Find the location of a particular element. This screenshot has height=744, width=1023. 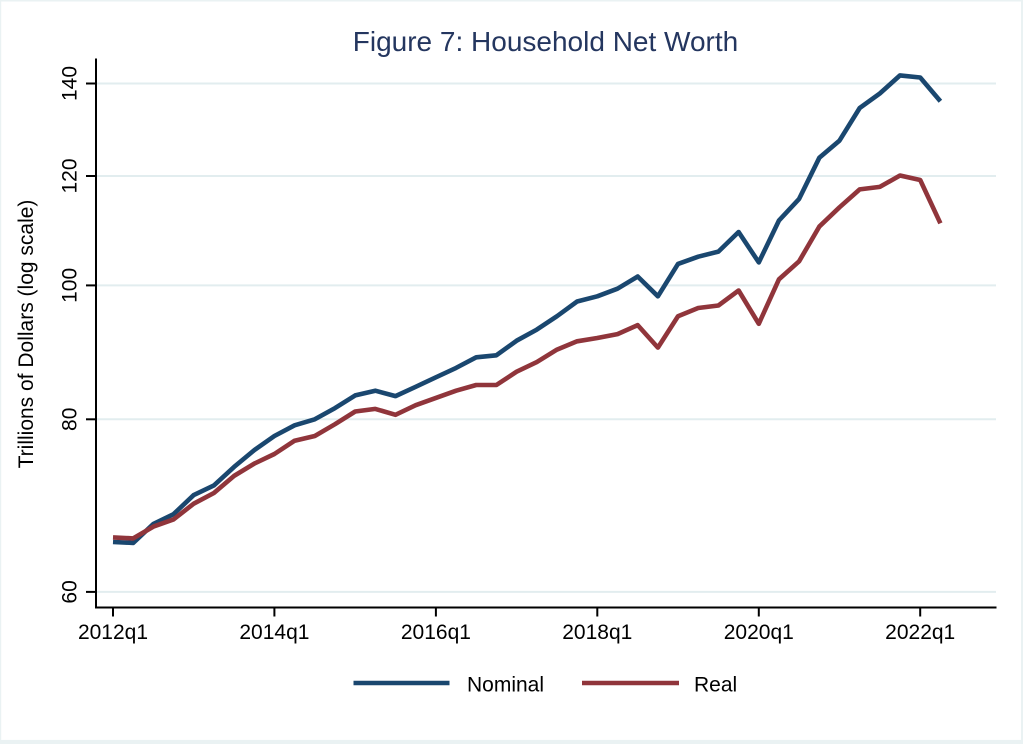

svg-text: 100 is located at coordinates (70, 285).